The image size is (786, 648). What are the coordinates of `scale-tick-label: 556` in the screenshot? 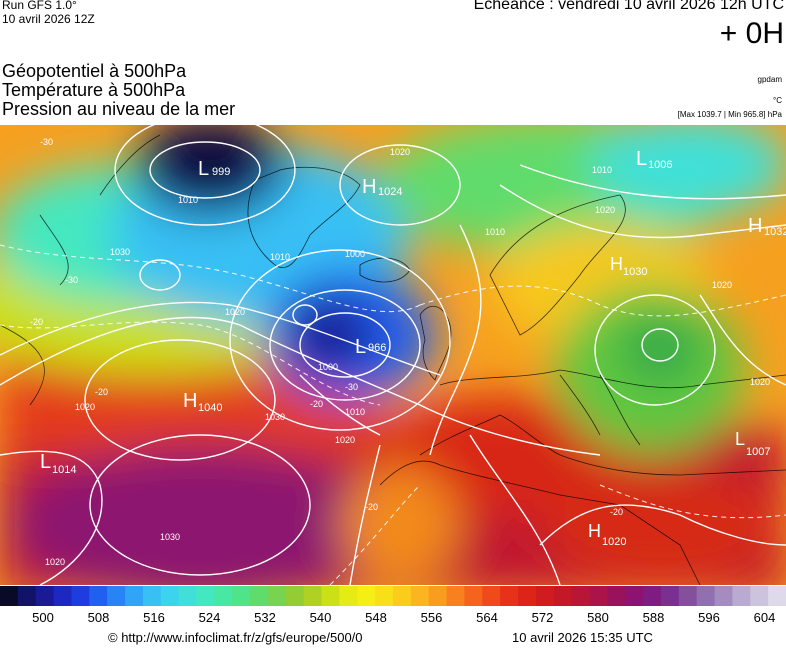 It's located at (431, 617).